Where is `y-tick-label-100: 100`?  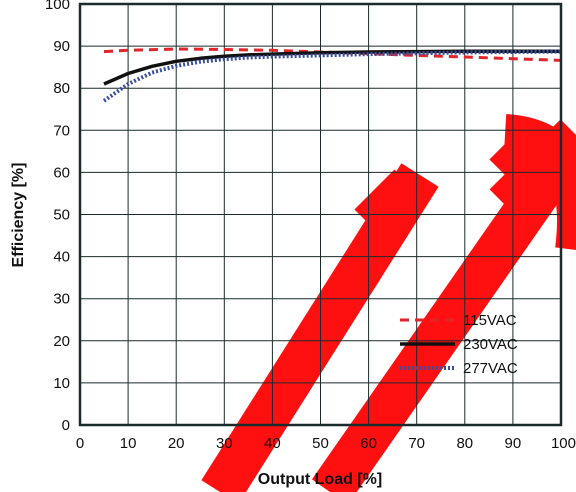 y-tick-label-100: 100 is located at coordinates (57, 6).